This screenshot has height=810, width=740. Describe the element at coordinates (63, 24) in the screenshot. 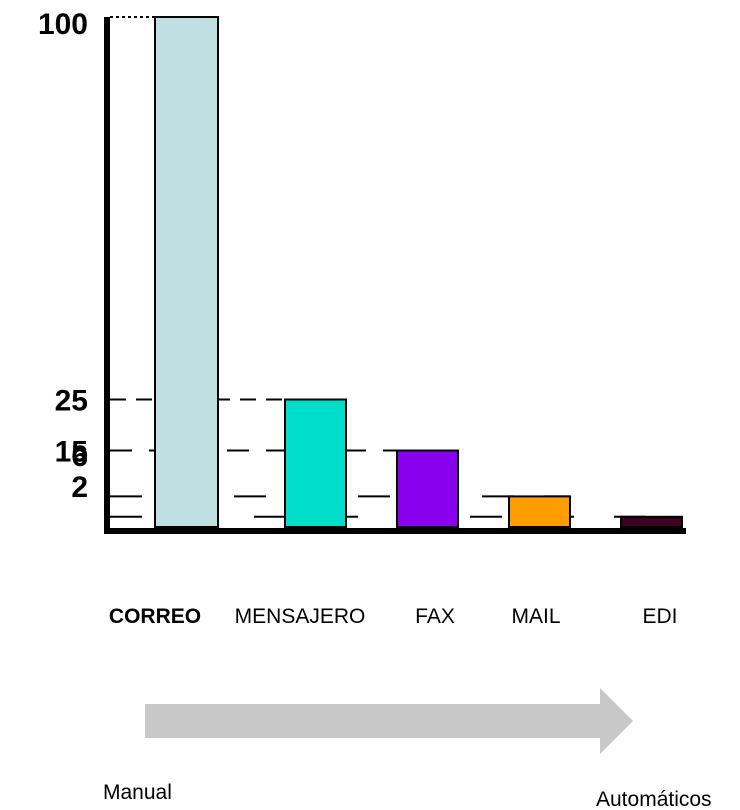

I see `y-tick-100: 100` at that location.